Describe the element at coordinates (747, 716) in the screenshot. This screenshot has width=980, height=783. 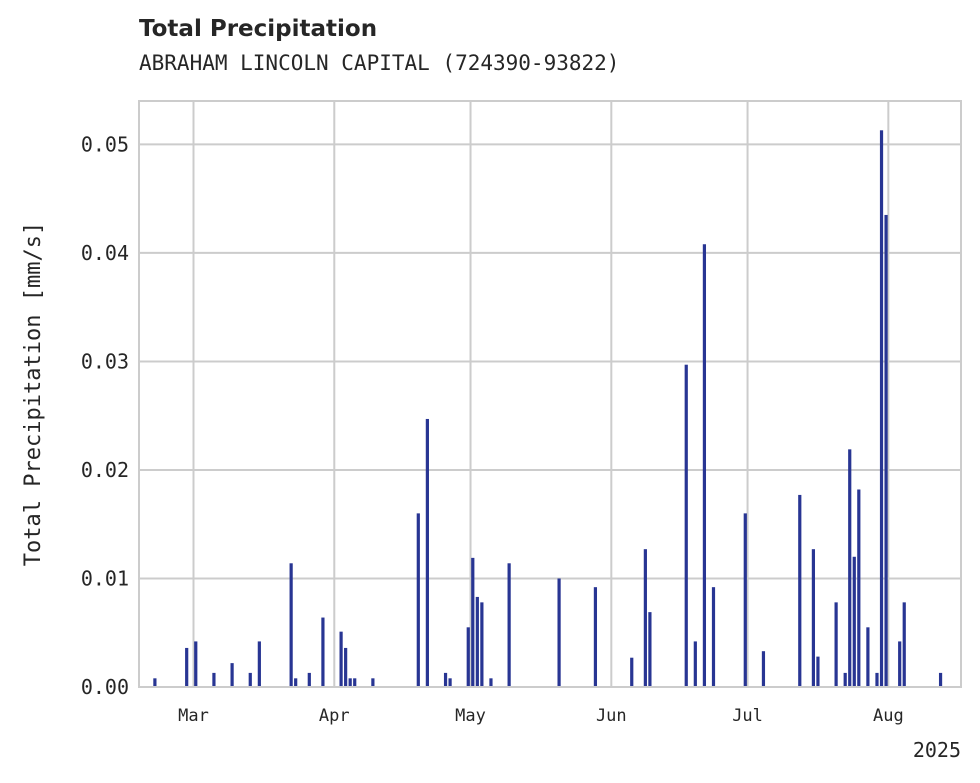
I see `x-tick-label: Jul` at that location.